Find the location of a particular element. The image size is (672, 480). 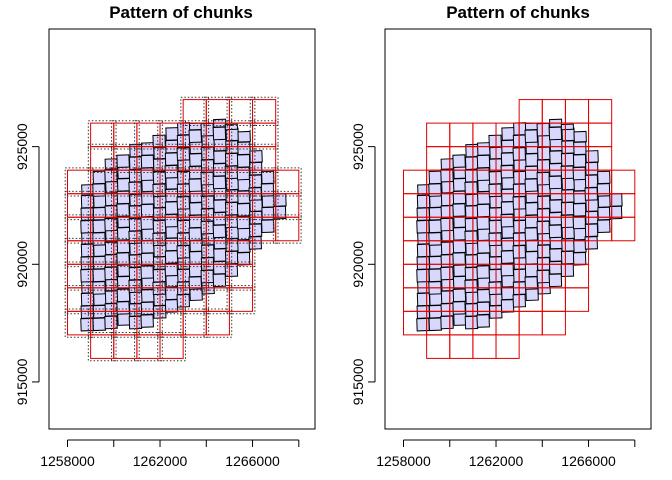

y-axis: 915000 920000 925000 is located at coordinates (363, 264).